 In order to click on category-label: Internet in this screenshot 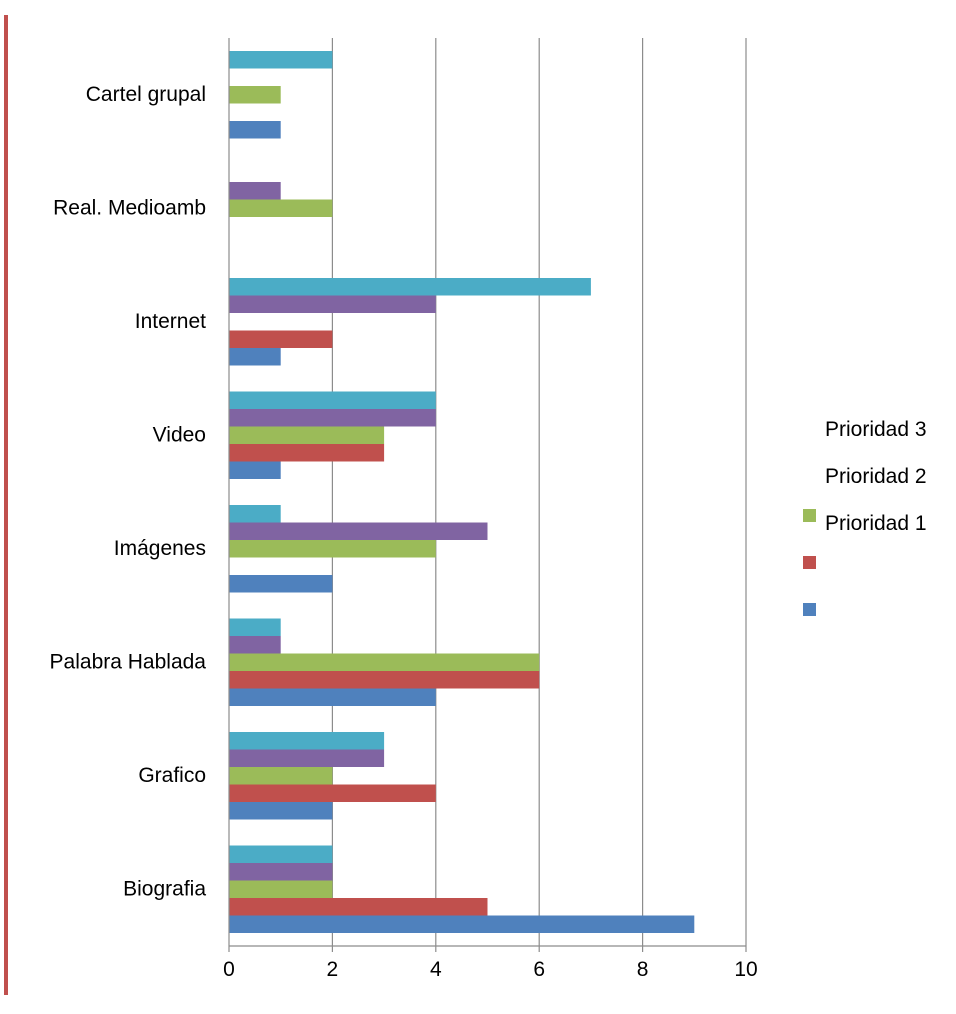, I will do `click(170, 321)`.